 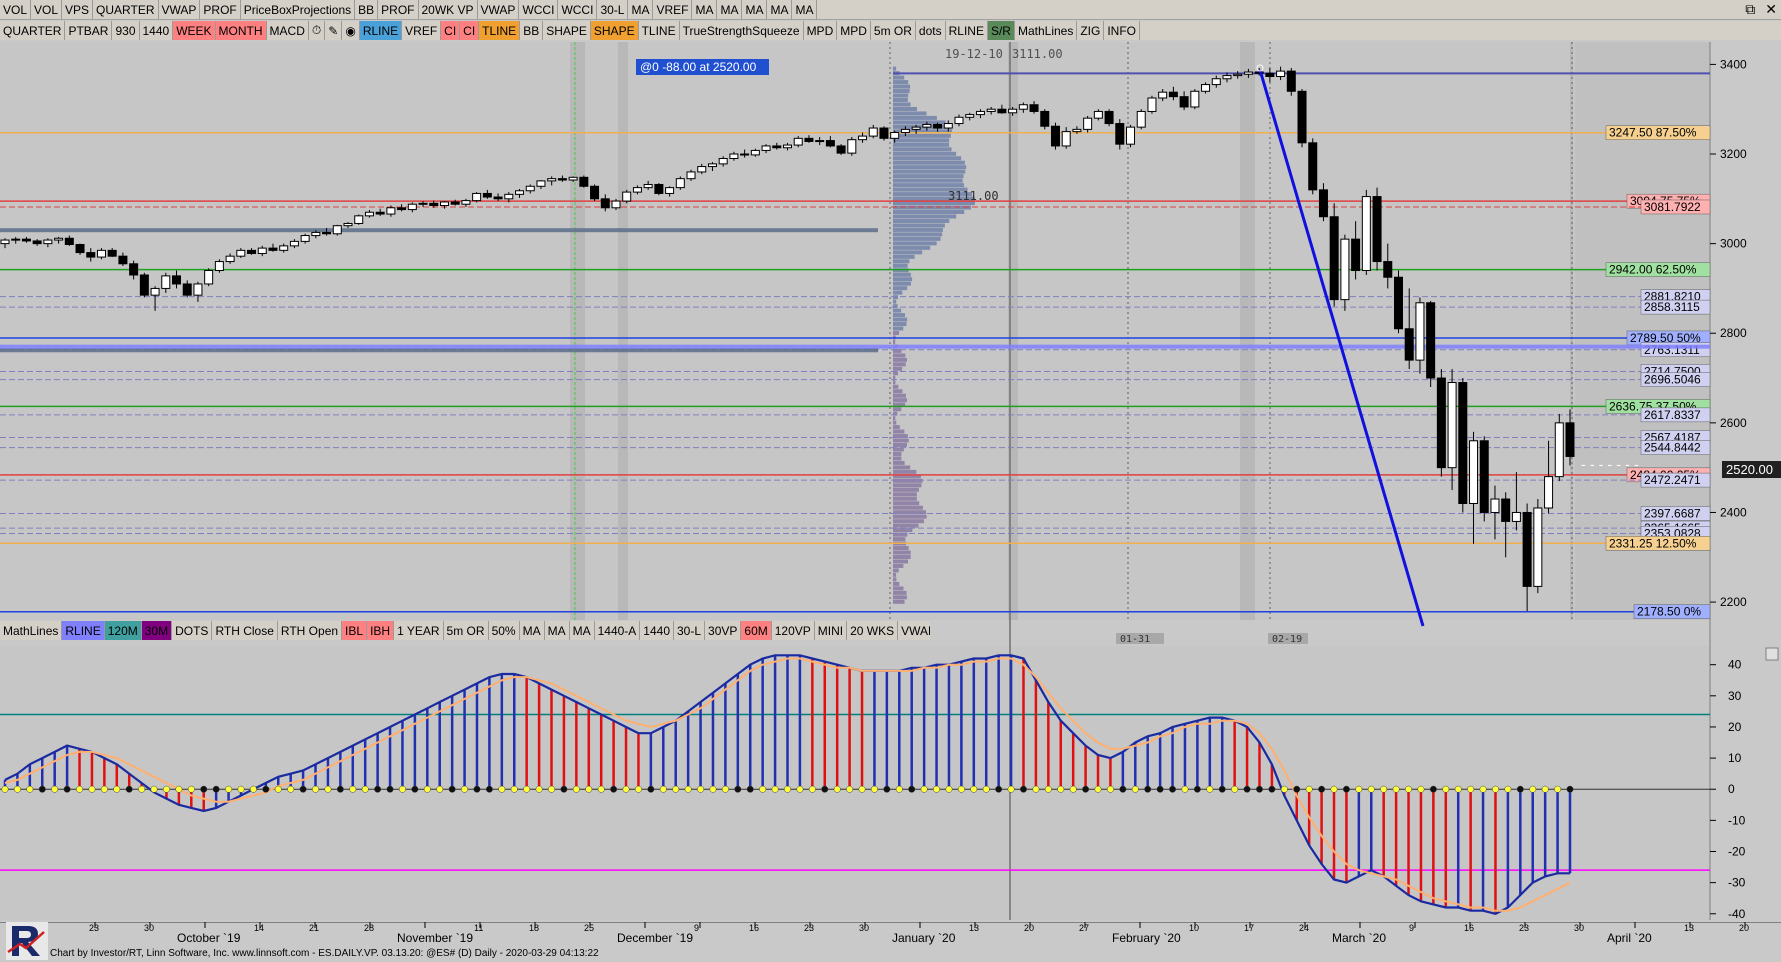 I want to click on lower-button-21: MINI, so click(x=831, y=630).